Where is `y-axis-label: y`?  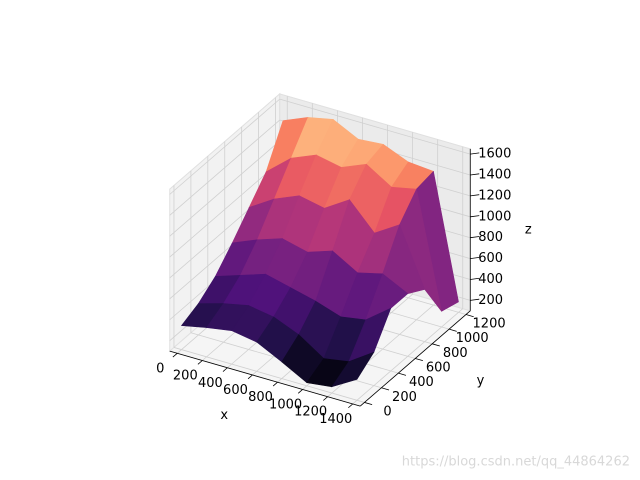
y-axis-label: y is located at coordinates (481, 380).